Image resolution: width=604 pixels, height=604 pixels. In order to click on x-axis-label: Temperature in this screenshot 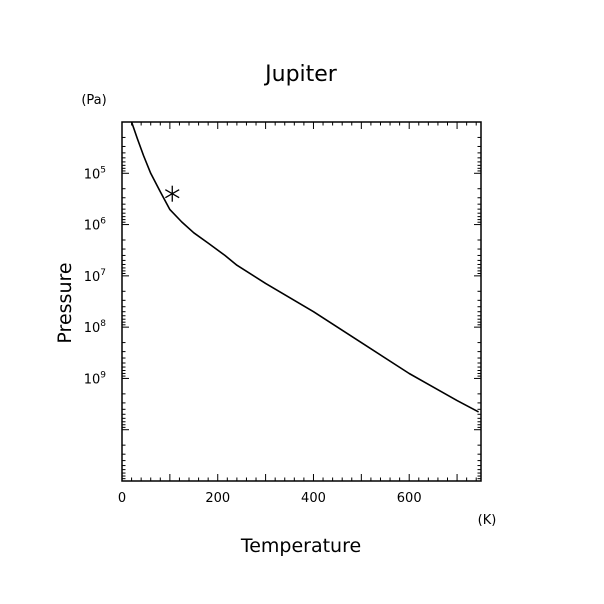, I will do `click(300, 546)`.